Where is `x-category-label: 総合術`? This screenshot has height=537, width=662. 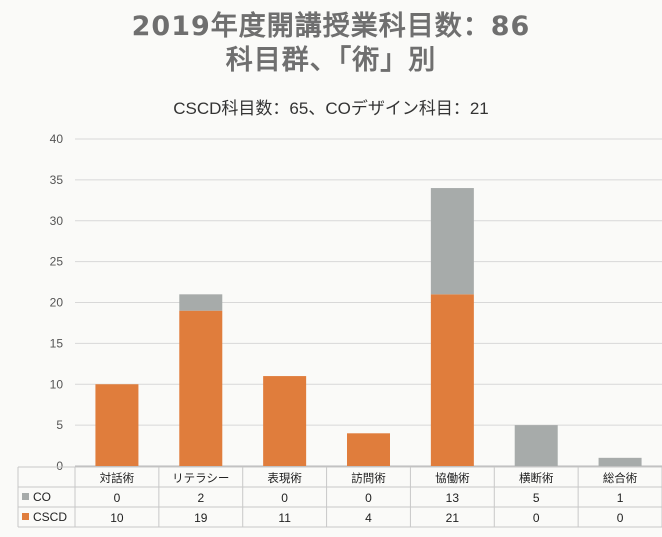 x-category-label: 総合術 is located at coordinates (620, 478).